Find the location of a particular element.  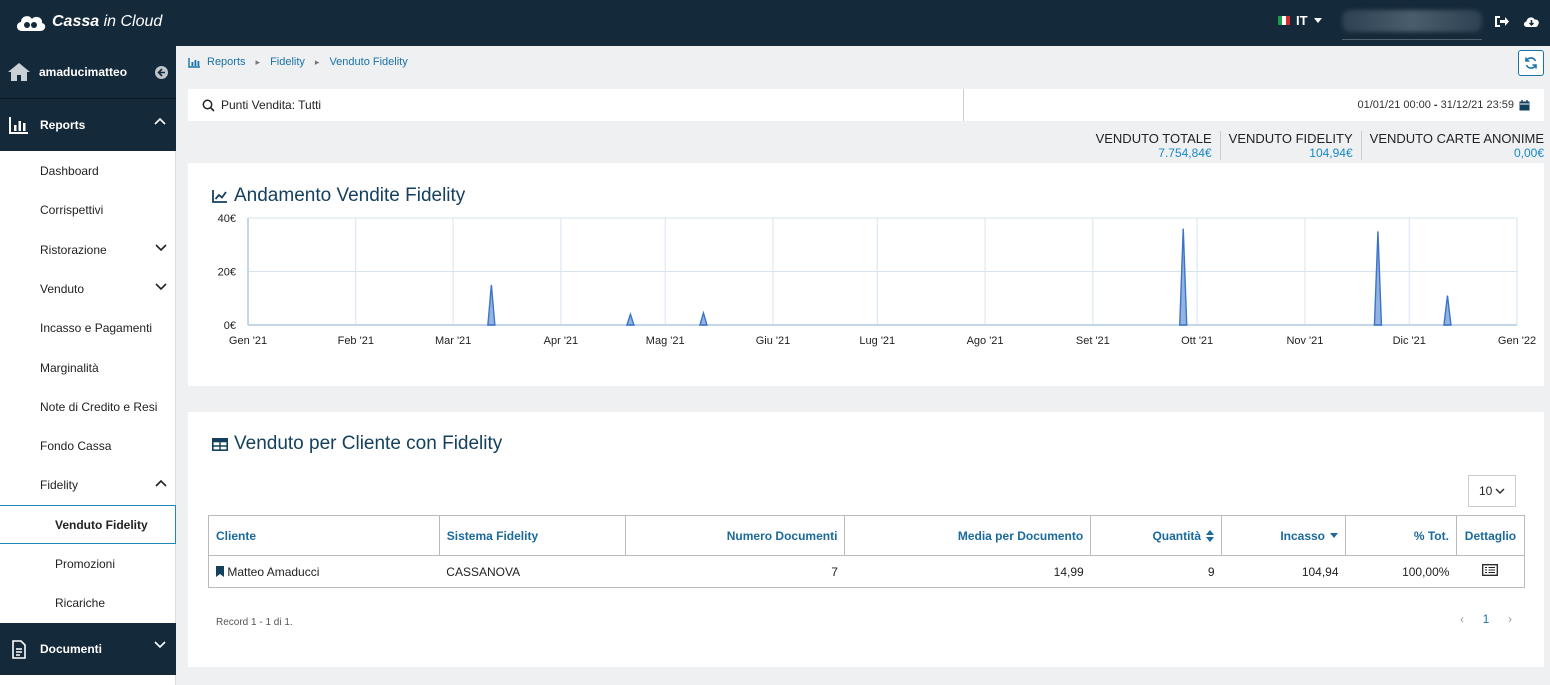

x-tick-label: Apr '21 is located at coordinates (561, 341).